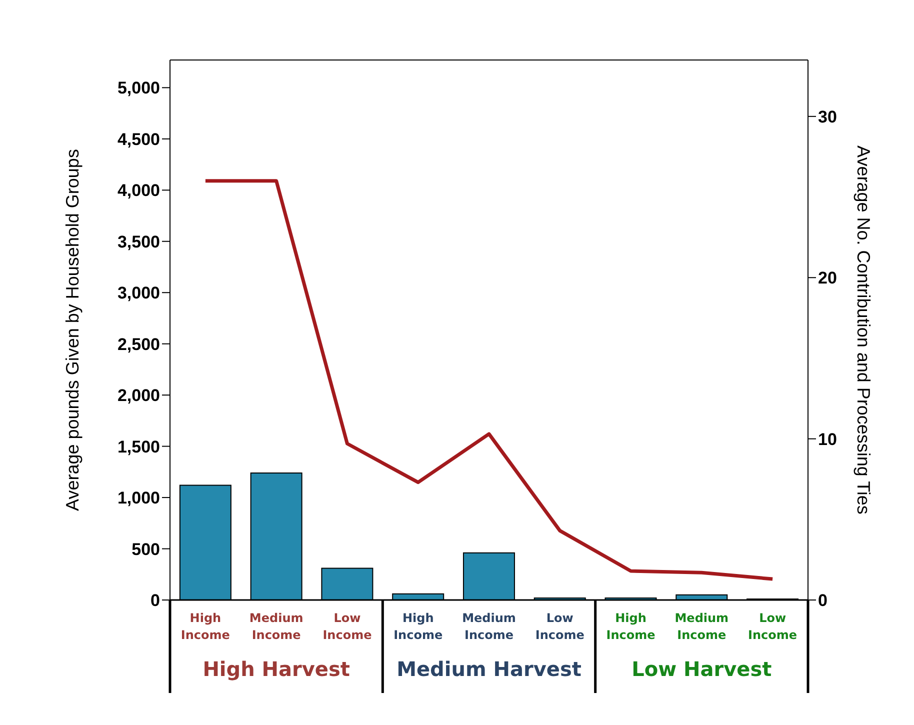  I want to click on y-tick-label: 0, so click(155, 600).